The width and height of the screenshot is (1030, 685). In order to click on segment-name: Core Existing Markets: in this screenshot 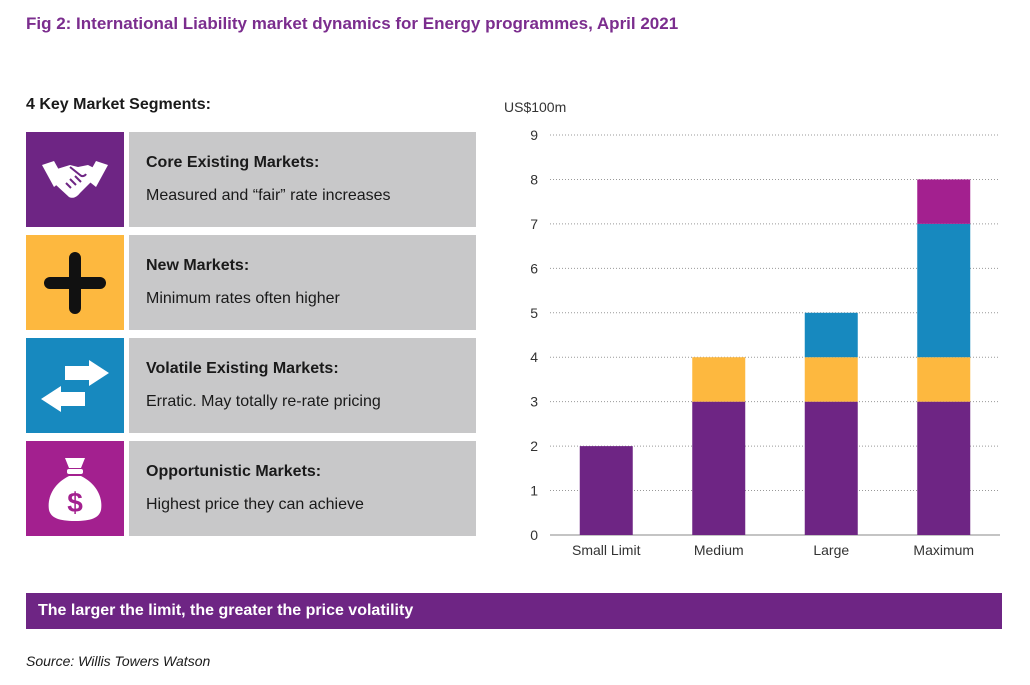, I will do `click(233, 162)`.